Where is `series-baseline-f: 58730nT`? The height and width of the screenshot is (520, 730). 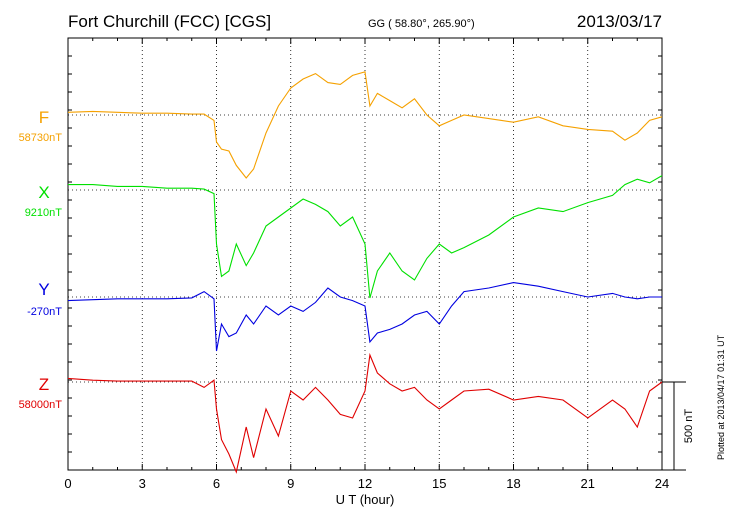 series-baseline-f: 58730nT is located at coordinates (41, 138).